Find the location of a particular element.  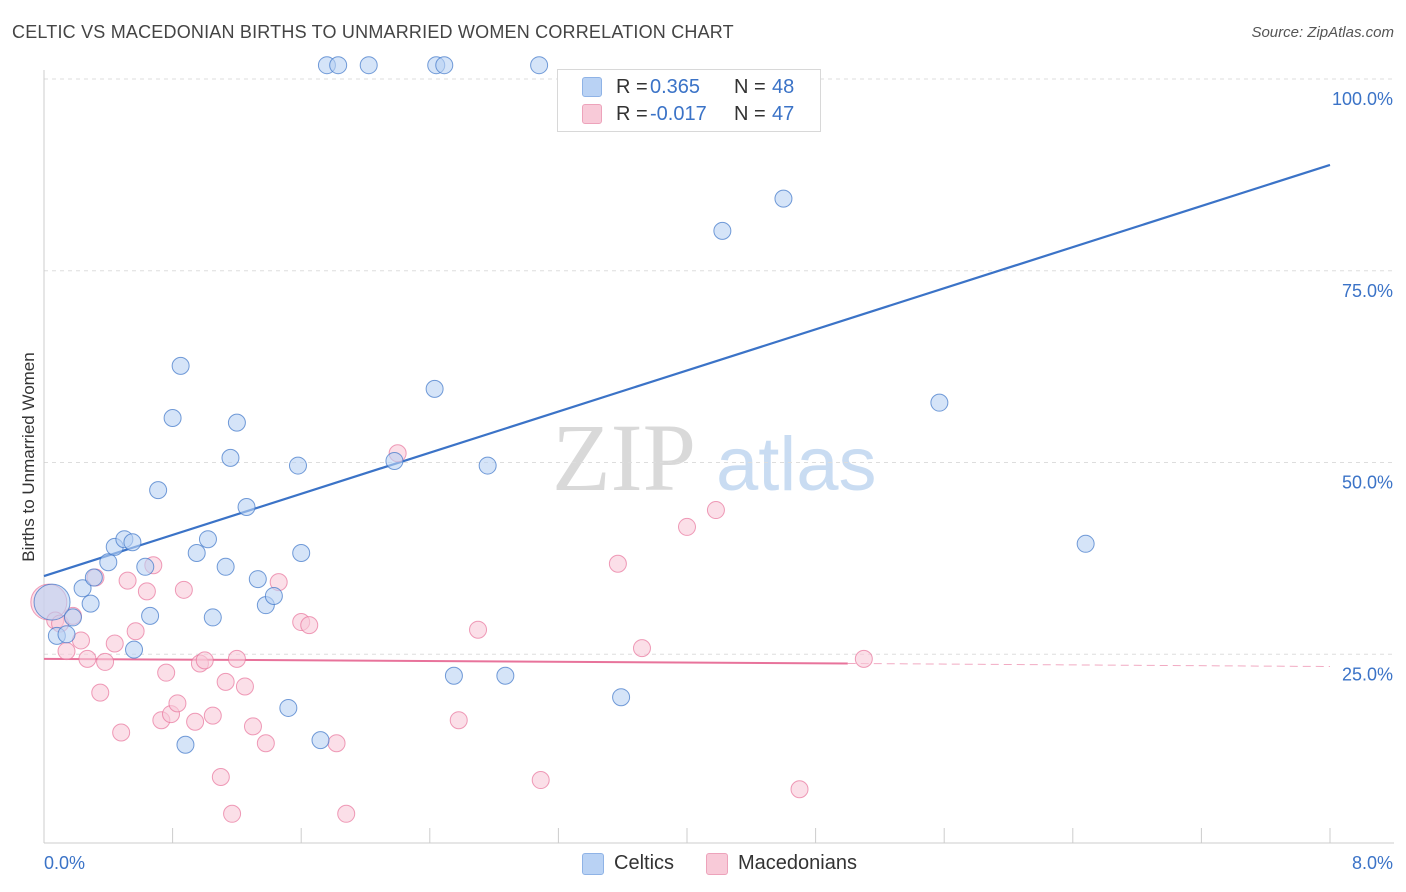

chart-source: Source: ZipAtlas.com is located at coordinates (1322, 32).